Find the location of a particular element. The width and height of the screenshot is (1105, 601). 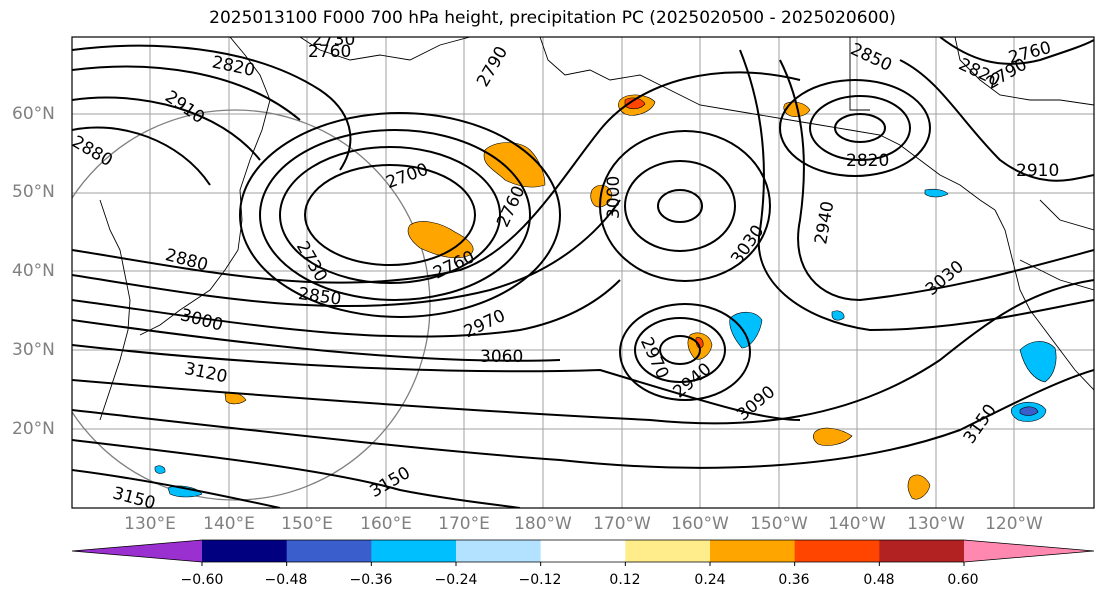

contour-label: 2880 is located at coordinates (91, 151).